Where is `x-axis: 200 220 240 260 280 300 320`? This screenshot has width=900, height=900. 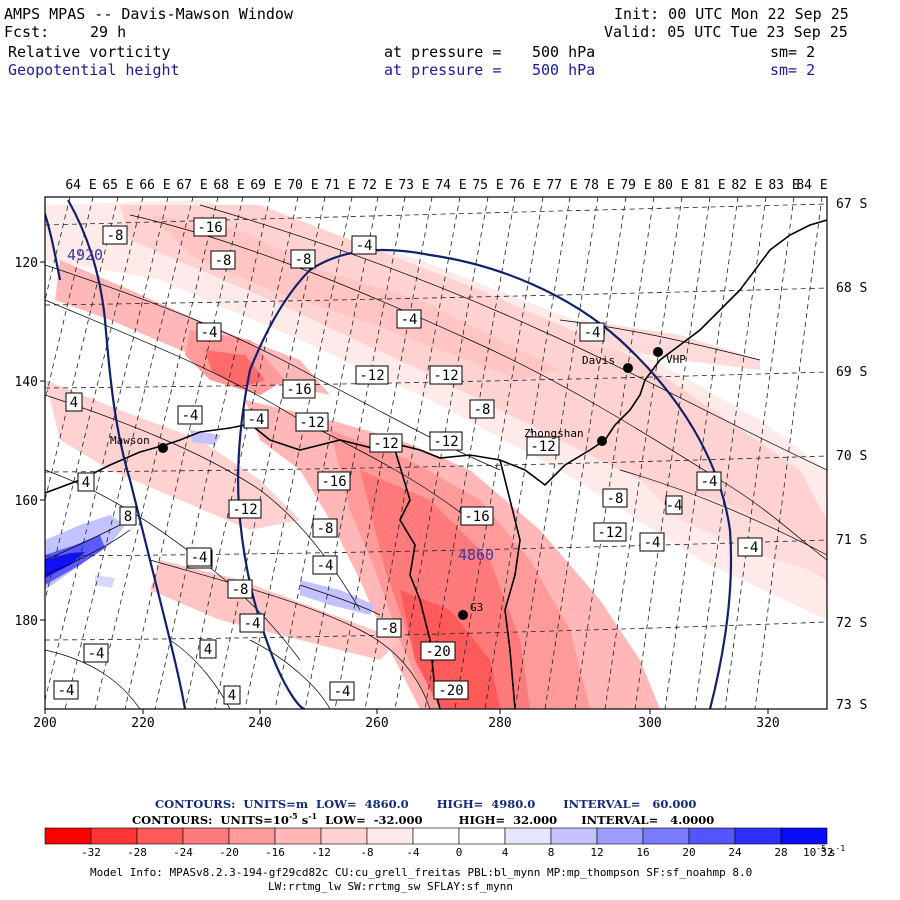 x-axis: 200 220 240 260 280 300 320 is located at coordinates (406, 723).